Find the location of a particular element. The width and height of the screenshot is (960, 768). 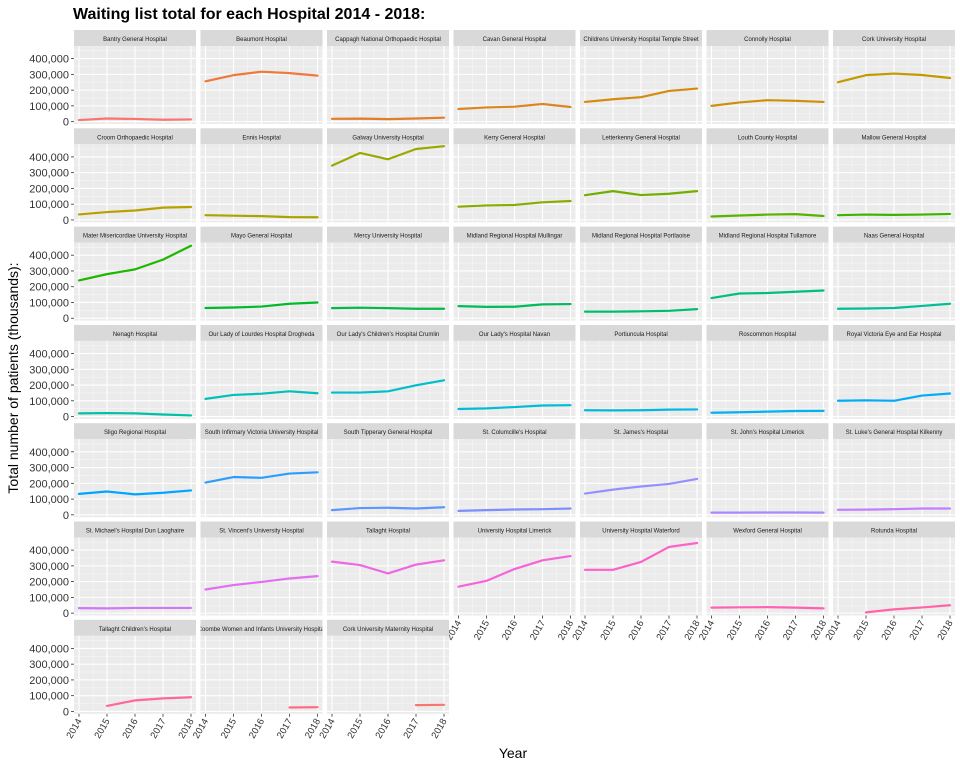

facet-panel: Cavan General Hospital is located at coordinates (514, 77).